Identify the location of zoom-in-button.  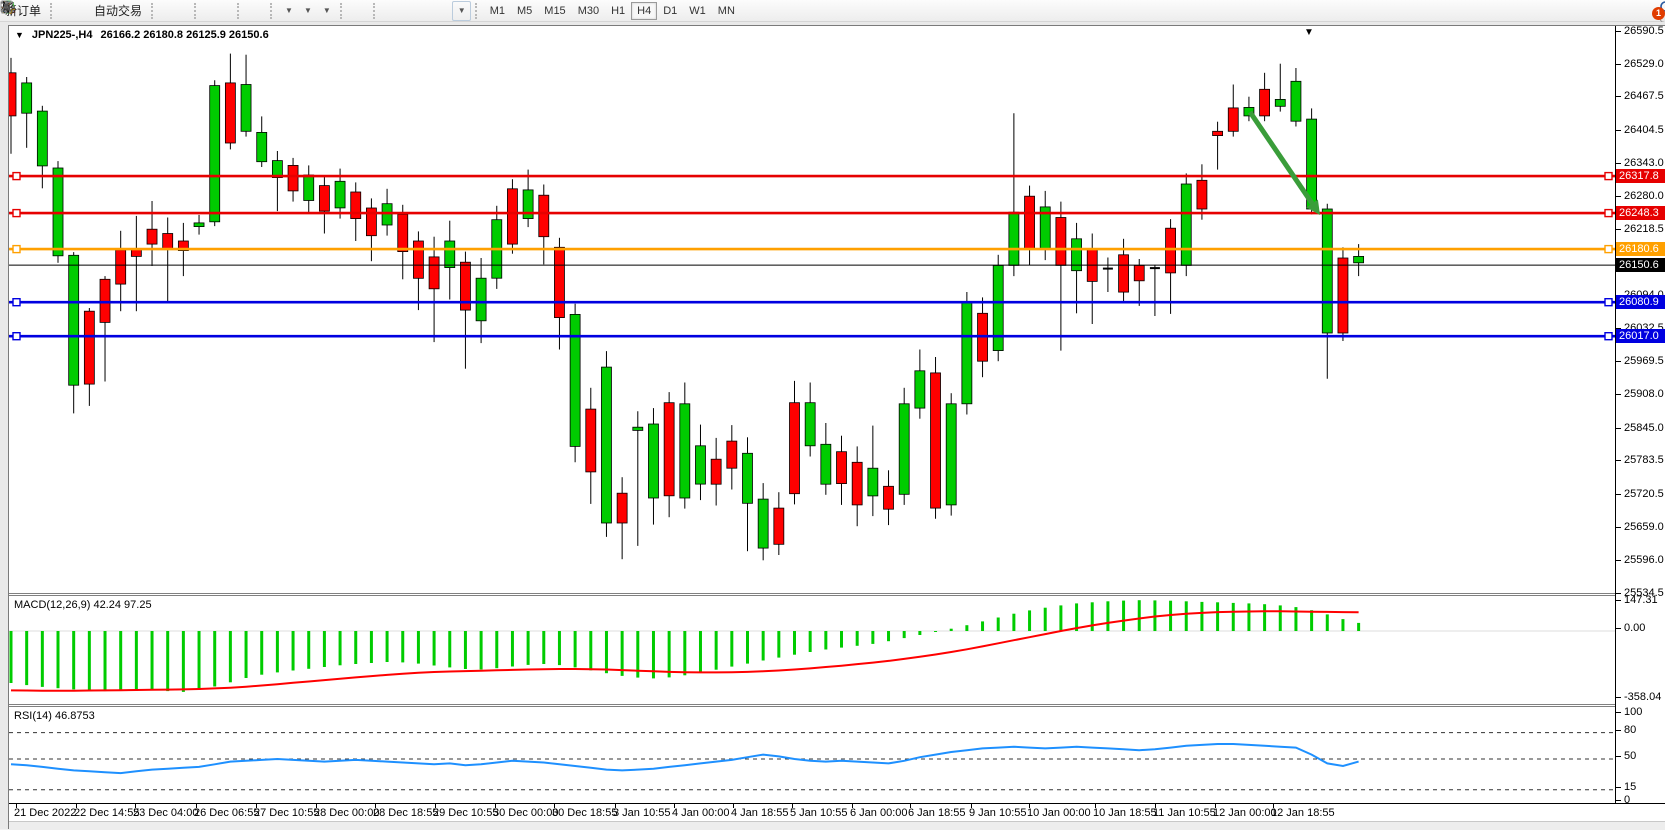
(107, 11).